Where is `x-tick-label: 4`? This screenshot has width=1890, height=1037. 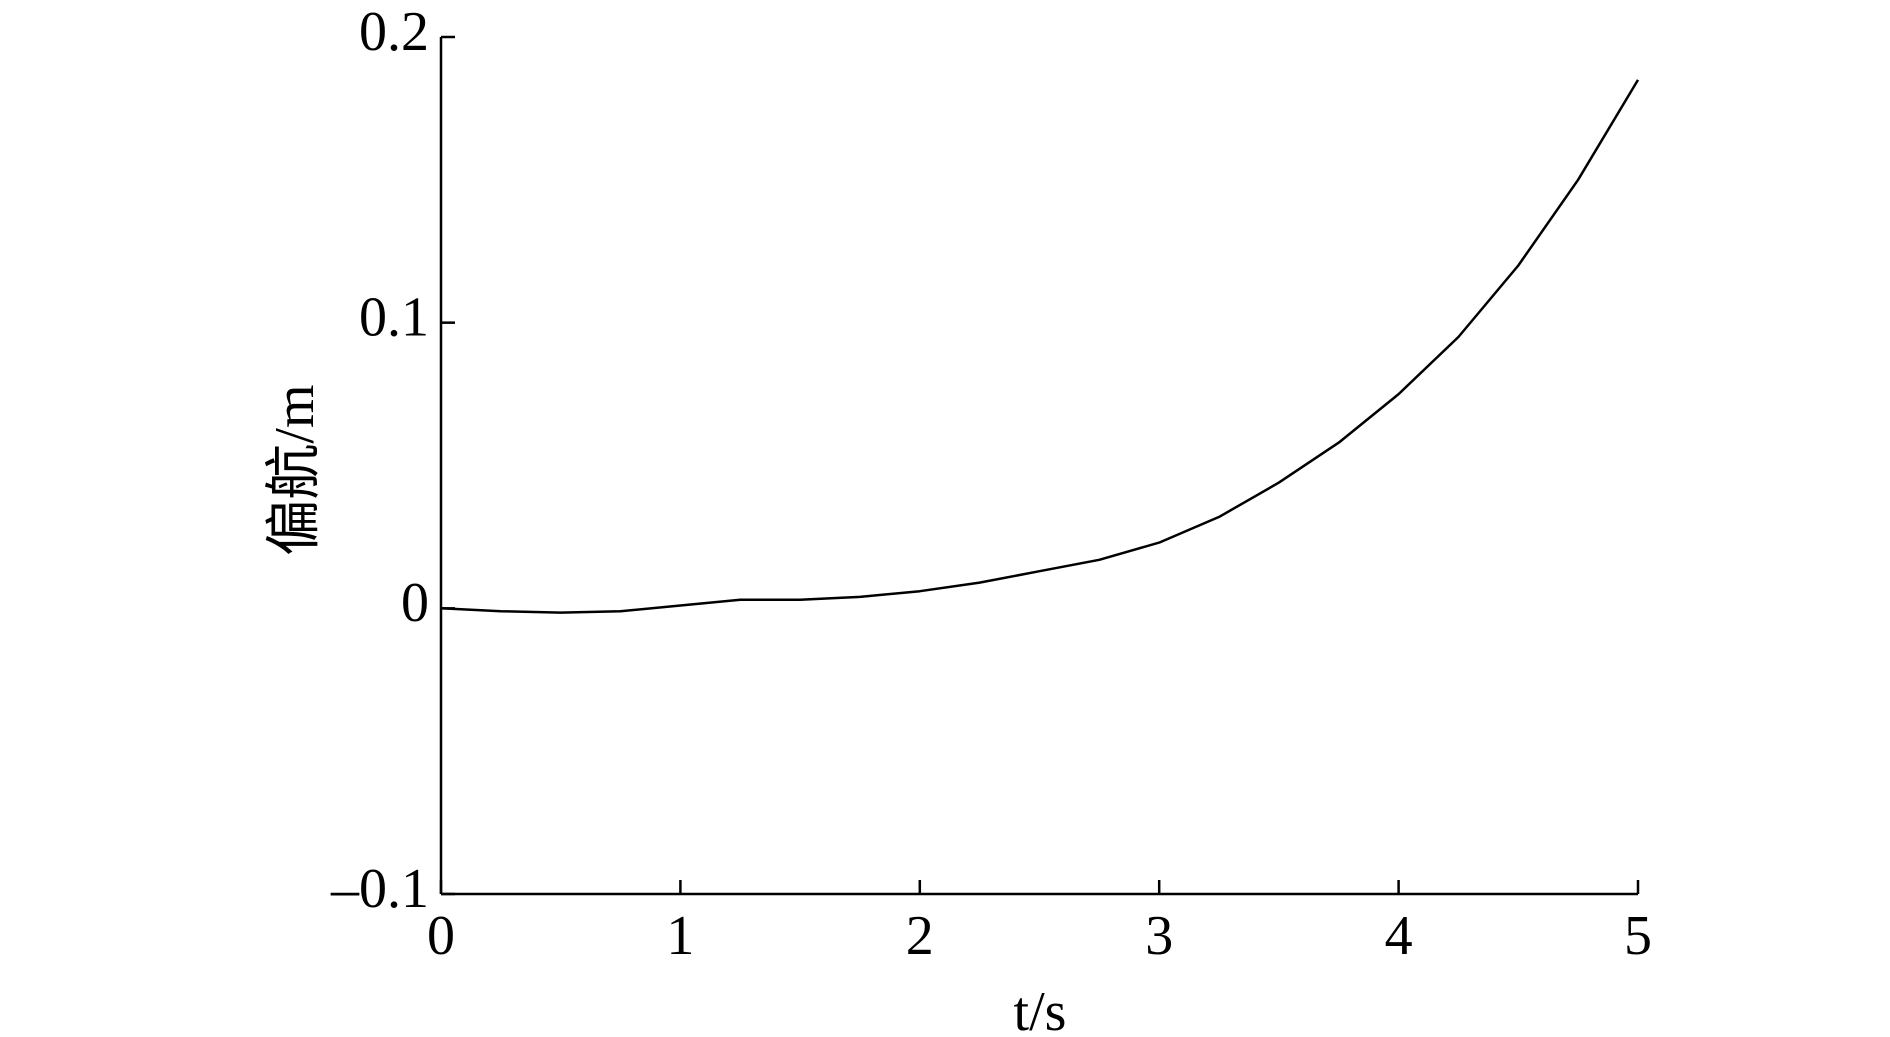
x-tick-label: 4 is located at coordinates (1399, 936).